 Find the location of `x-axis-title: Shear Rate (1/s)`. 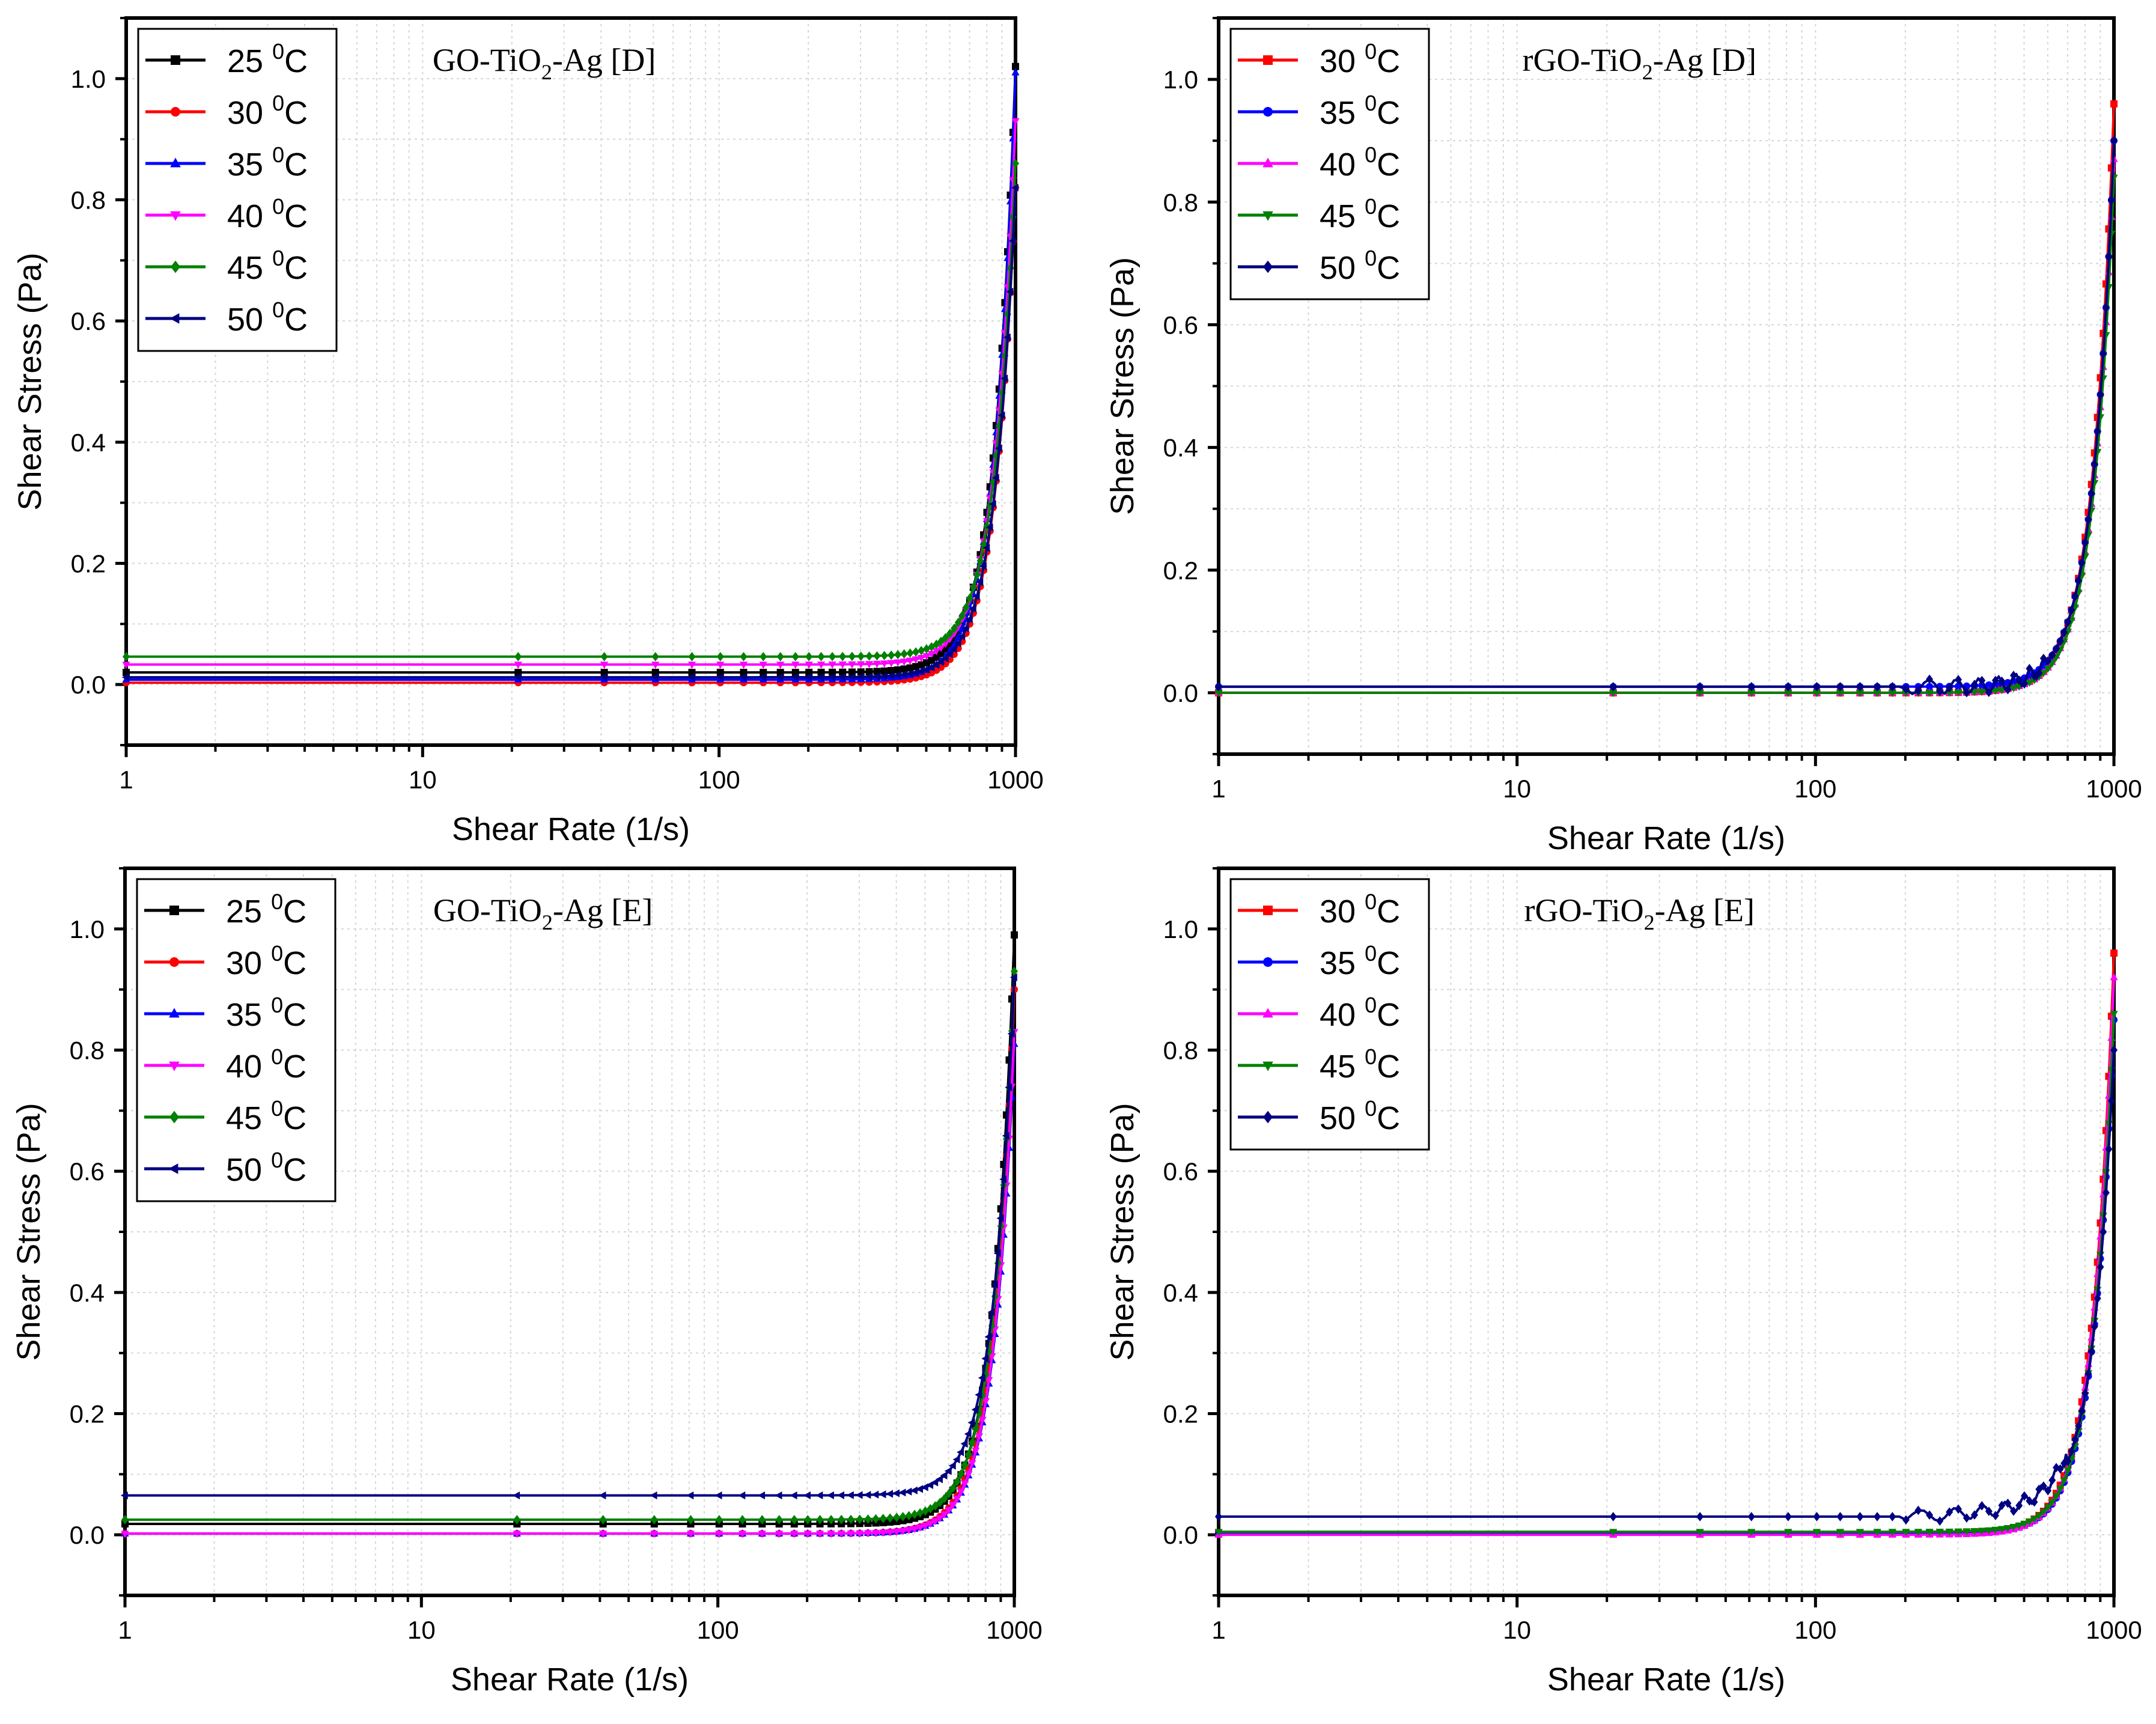

x-axis-title: Shear Rate (1/s) is located at coordinates (1666, 1680).